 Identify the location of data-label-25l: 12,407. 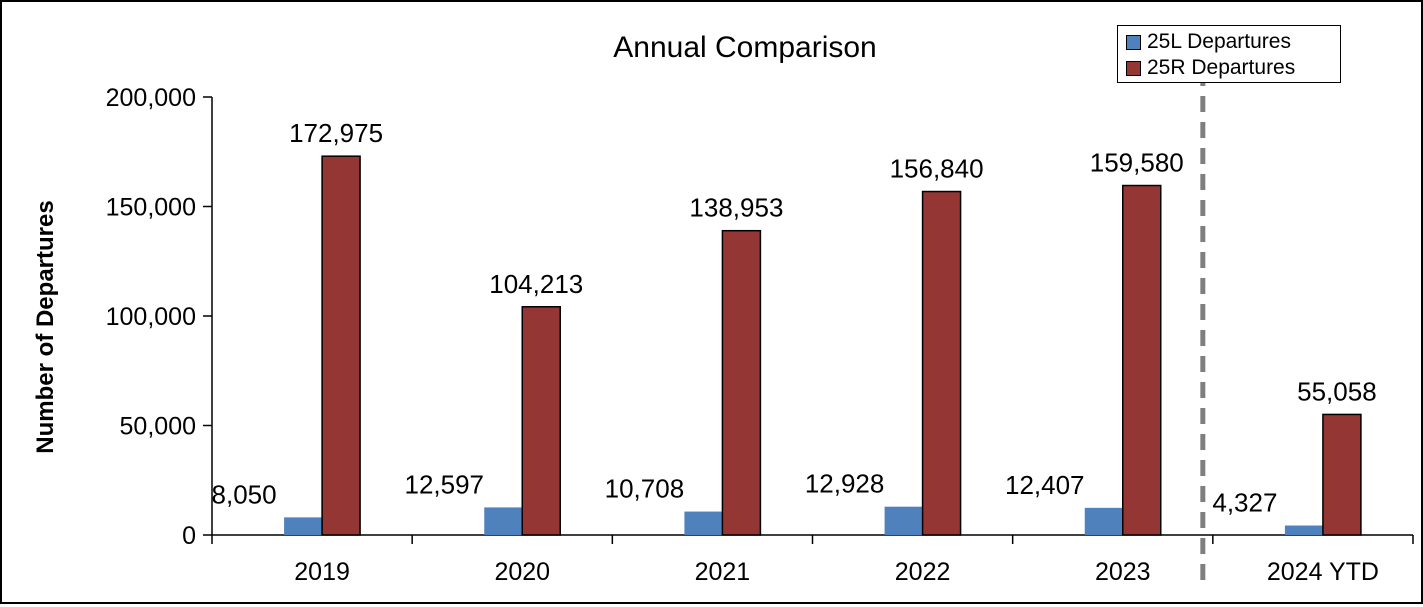
(1045, 485).